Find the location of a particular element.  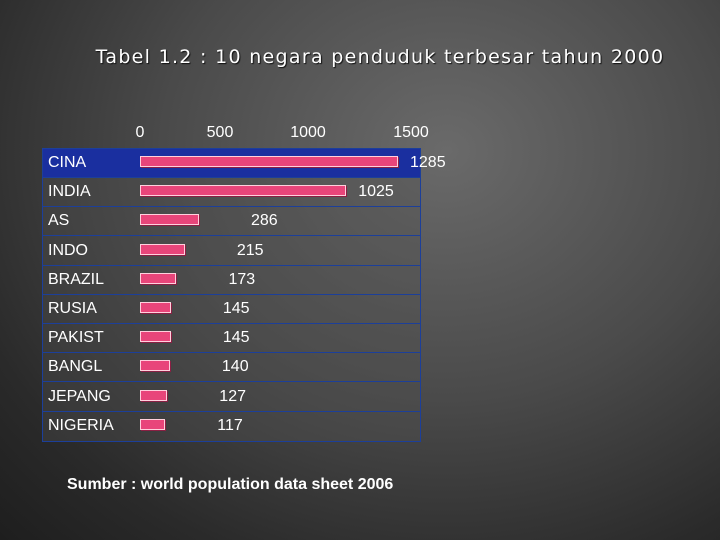

table-row: AS 286 is located at coordinates (231, 222).